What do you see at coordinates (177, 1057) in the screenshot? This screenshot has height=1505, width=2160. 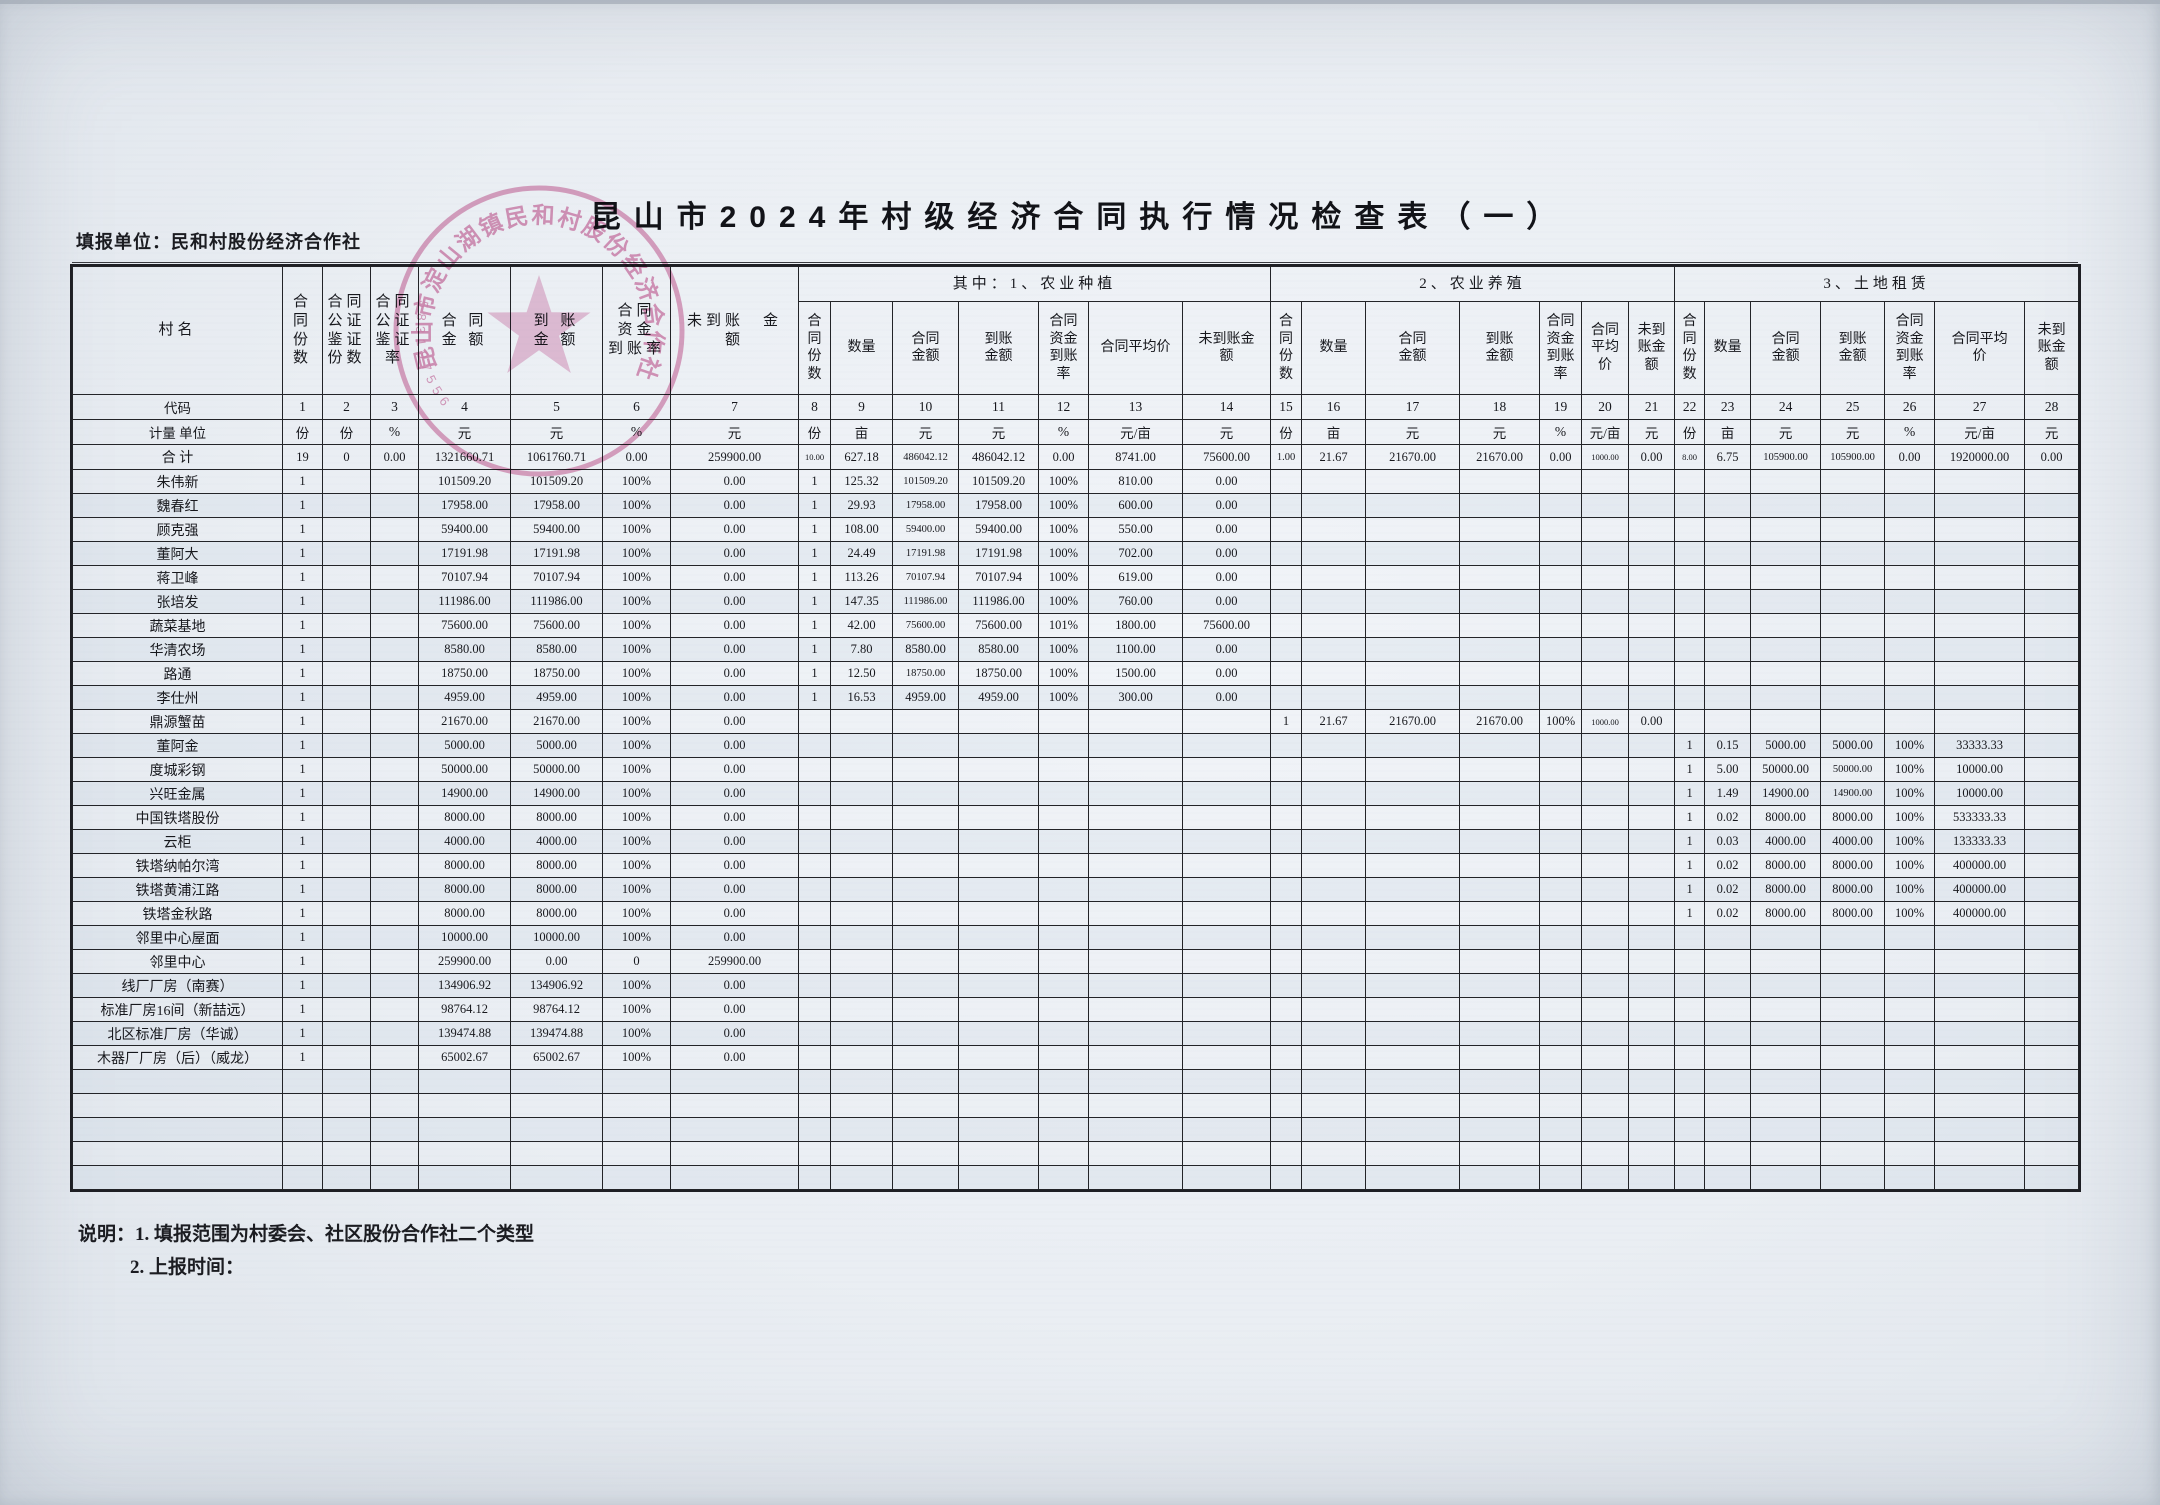 I see `row-name-cell: 木器厂厂房（后）（威龙）` at bounding box center [177, 1057].